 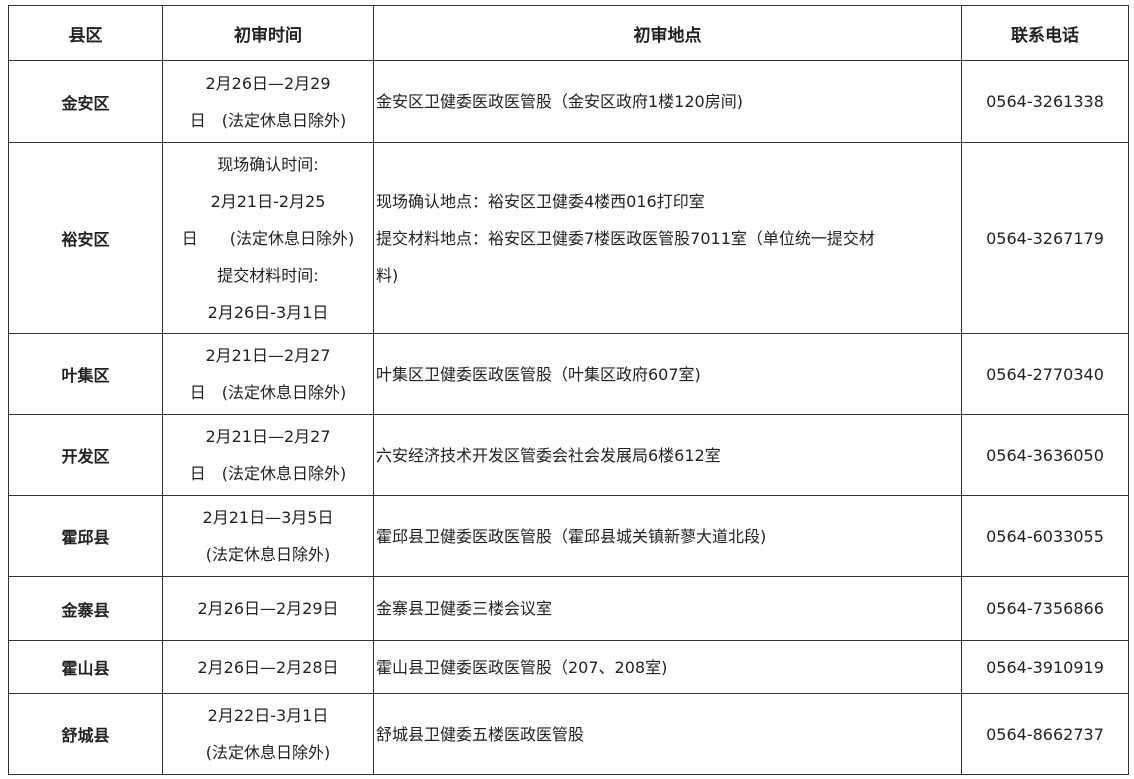 I want to click on header-row: 县区 初审时间 初审地点 联系电话, so click(x=568, y=33).